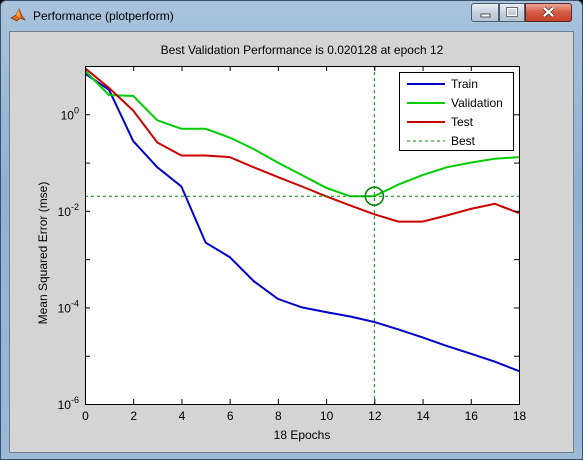 Image resolution: width=583 pixels, height=460 pixels. What do you see at coordinates (302, 435) in the screenshot?
I see `x-axis-label: 18 Epochs` at bounding box center [302, 435].